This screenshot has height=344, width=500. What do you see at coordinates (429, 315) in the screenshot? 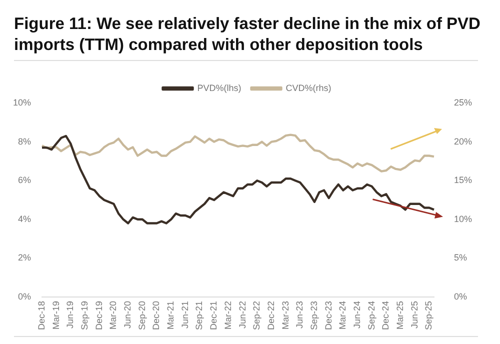
I see `x-tick-label: Sep-25` at bounding box center [429, 315].